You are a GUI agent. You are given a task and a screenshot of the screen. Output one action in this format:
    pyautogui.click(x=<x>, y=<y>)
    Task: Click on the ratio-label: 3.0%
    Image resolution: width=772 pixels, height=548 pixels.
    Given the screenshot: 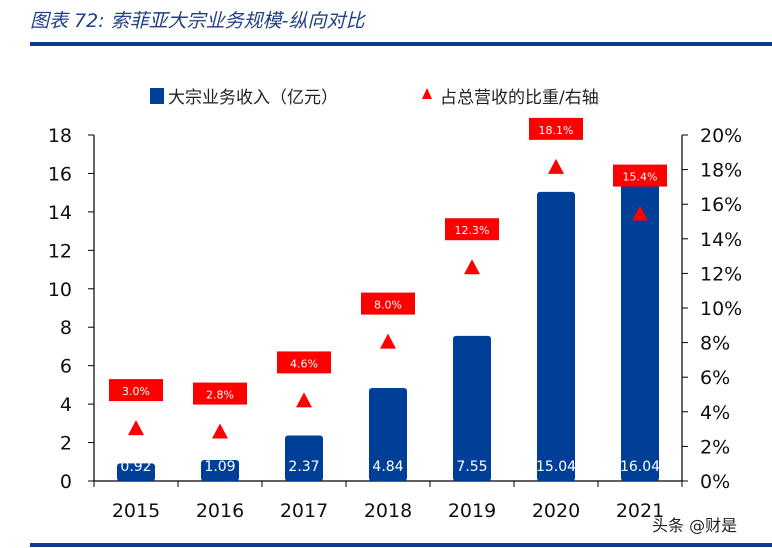 What is the action you would take?
    pyautogui.click(x=136, y=391)
    